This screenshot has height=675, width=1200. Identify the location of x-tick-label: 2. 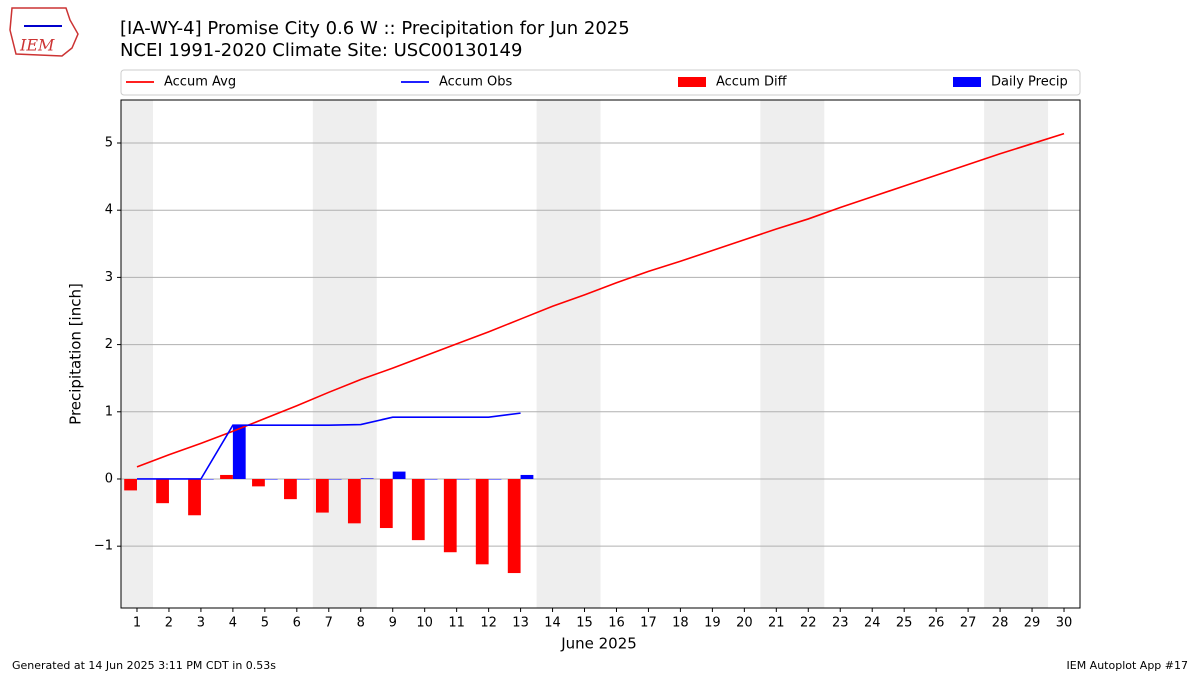
(169, 623).